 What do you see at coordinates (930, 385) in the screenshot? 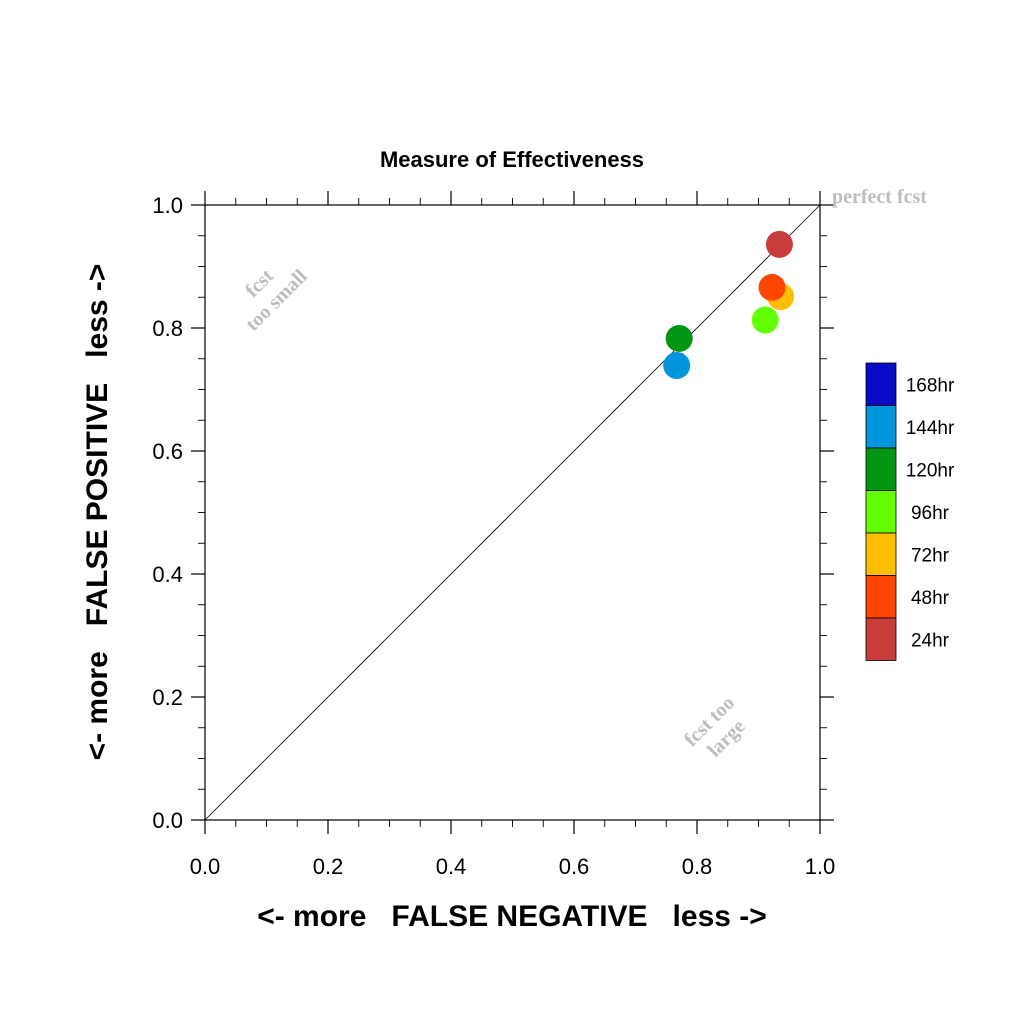
I see `legend-label-168hr: 168hr` at bounding box center [930, 385].